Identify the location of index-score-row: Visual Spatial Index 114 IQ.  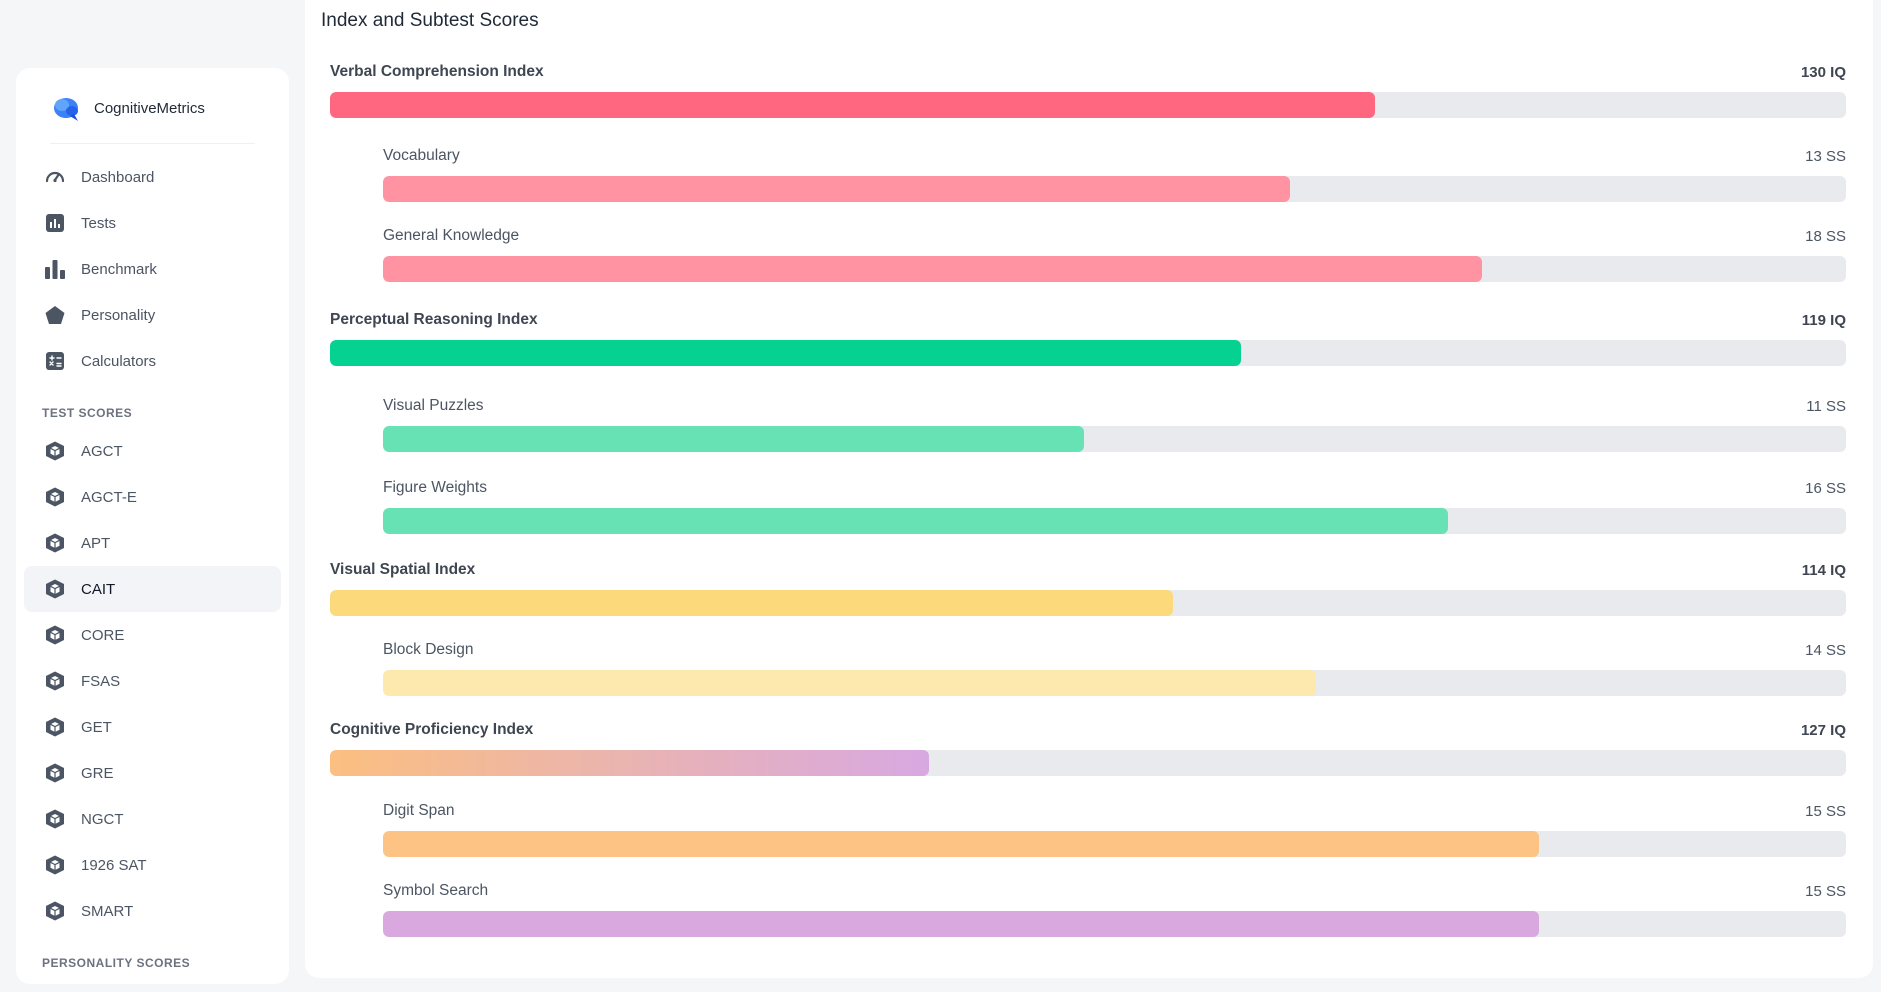
(1088, 588).